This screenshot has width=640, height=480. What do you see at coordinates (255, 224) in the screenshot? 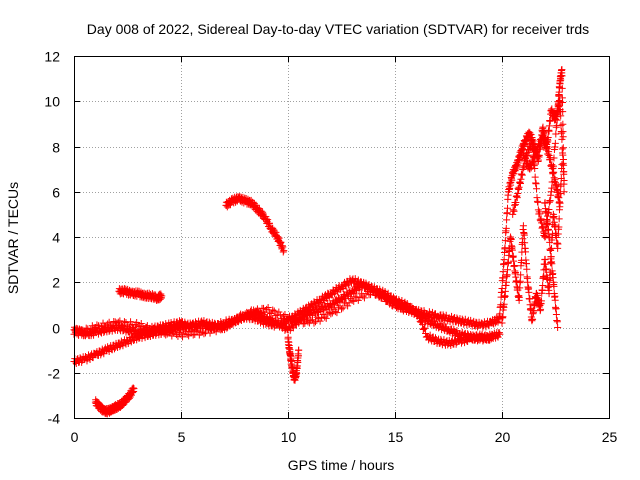
I see `series-track-f` at bounding box center [255, 224].